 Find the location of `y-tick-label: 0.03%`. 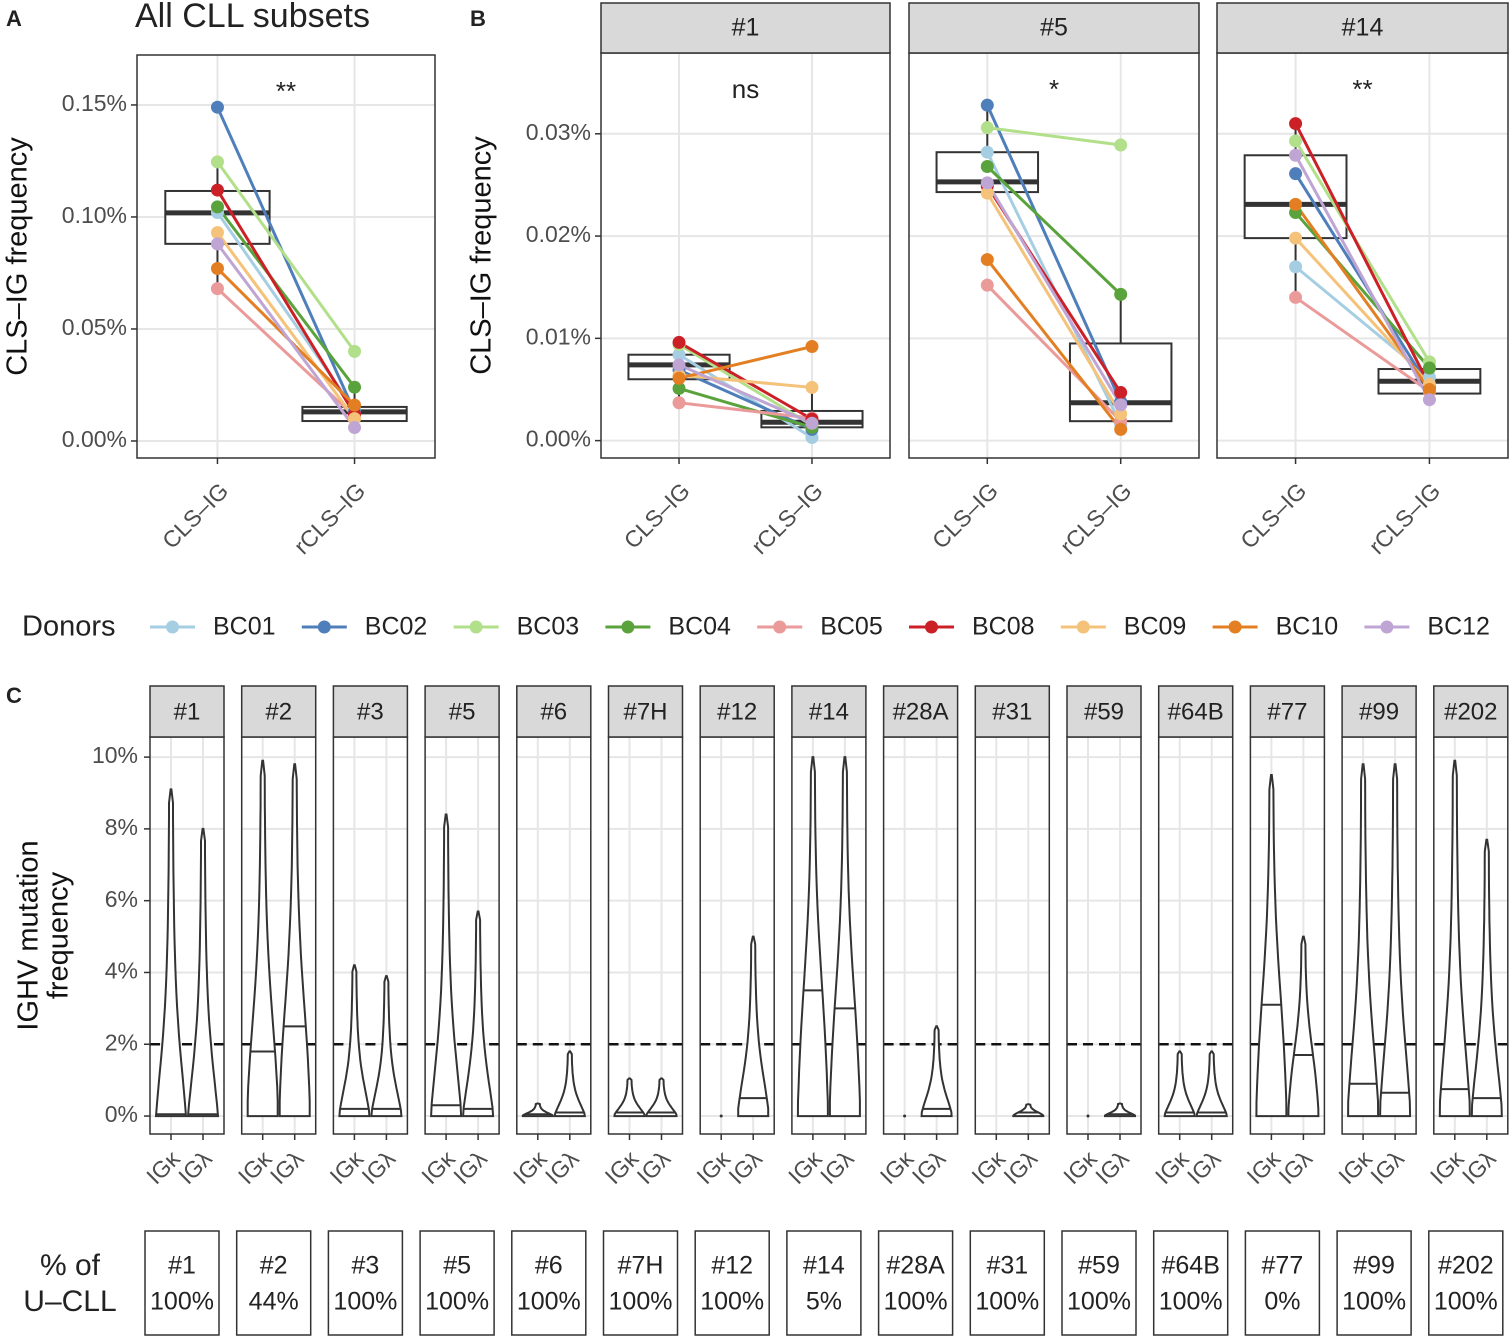

y-tick-label: 0.03% is located at coordinates (558, 132).